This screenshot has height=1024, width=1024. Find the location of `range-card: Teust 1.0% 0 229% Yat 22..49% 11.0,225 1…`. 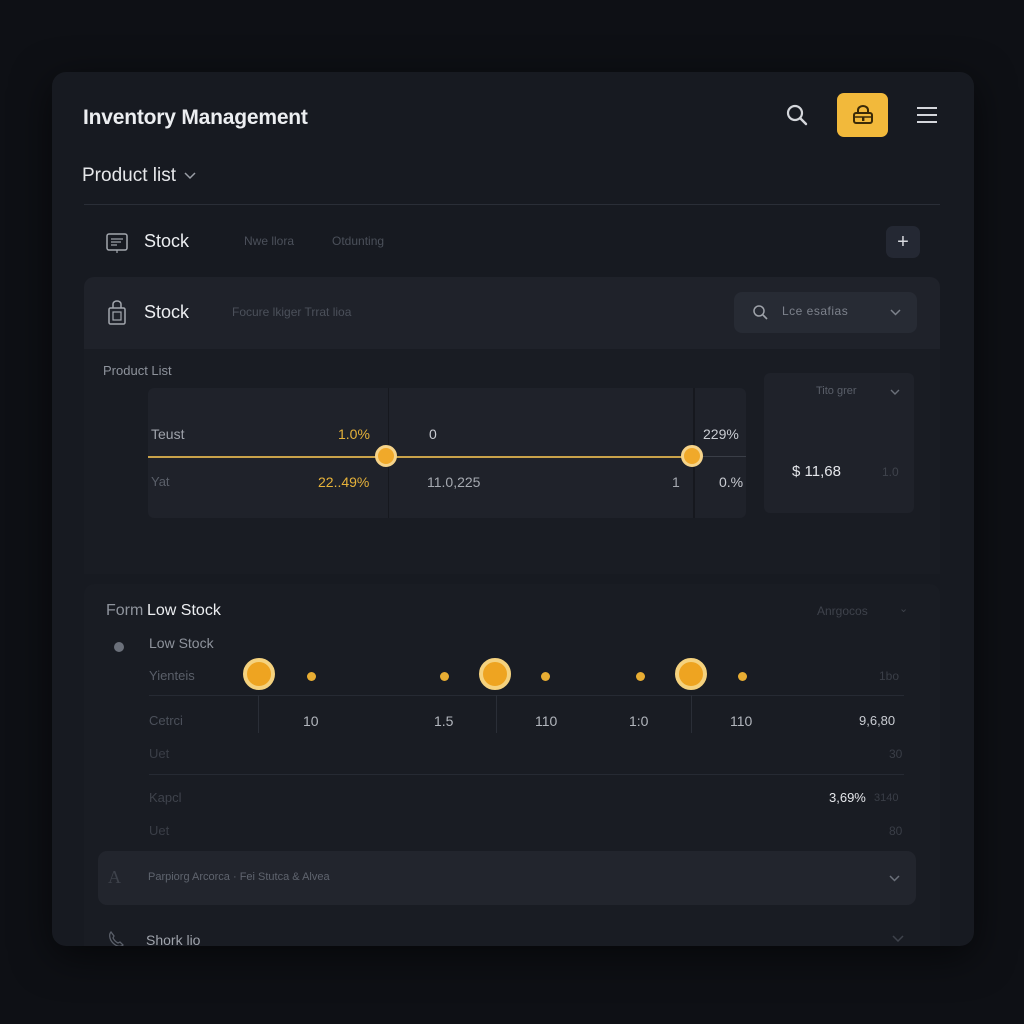

range-card: Teust 1.0% 0 229% Yat 22..49% 11.0,225 1… is located at coordinates (447, 453).